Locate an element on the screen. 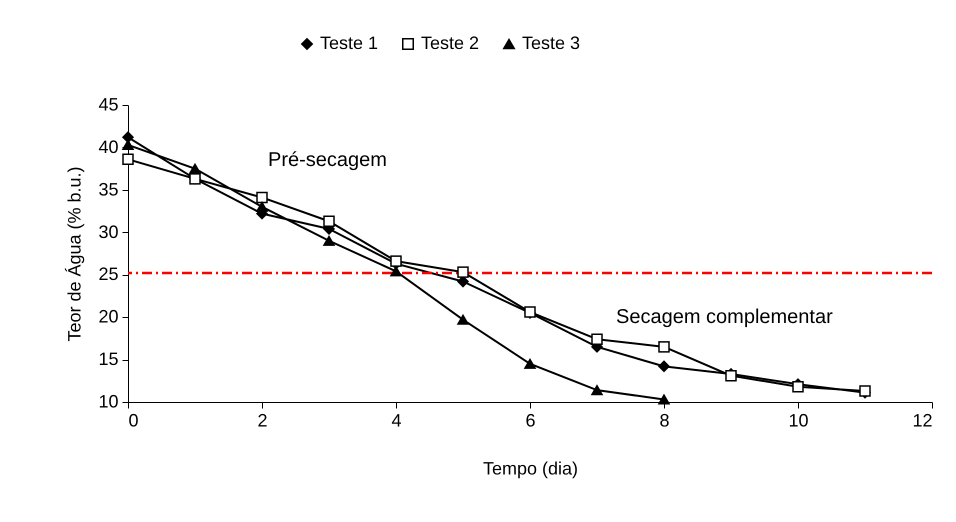 The height and width of the screenshot is (522, 956). y-tick-label: 20 is located at coordinates (108, 316).